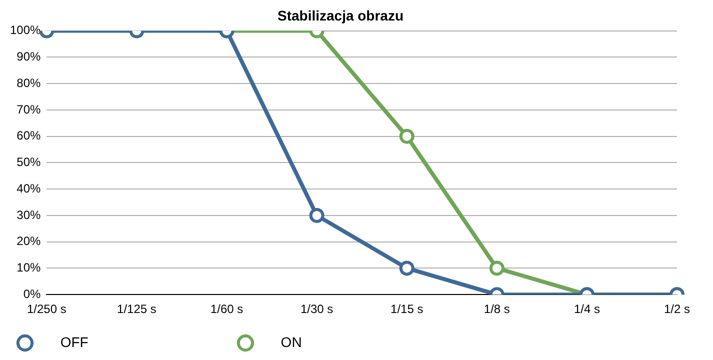 The height and width of the screenshot is (360, 713). Describe the element at coordinates (29, 267) in the screenshot. I see `y-tick-label: 10%` at that location.